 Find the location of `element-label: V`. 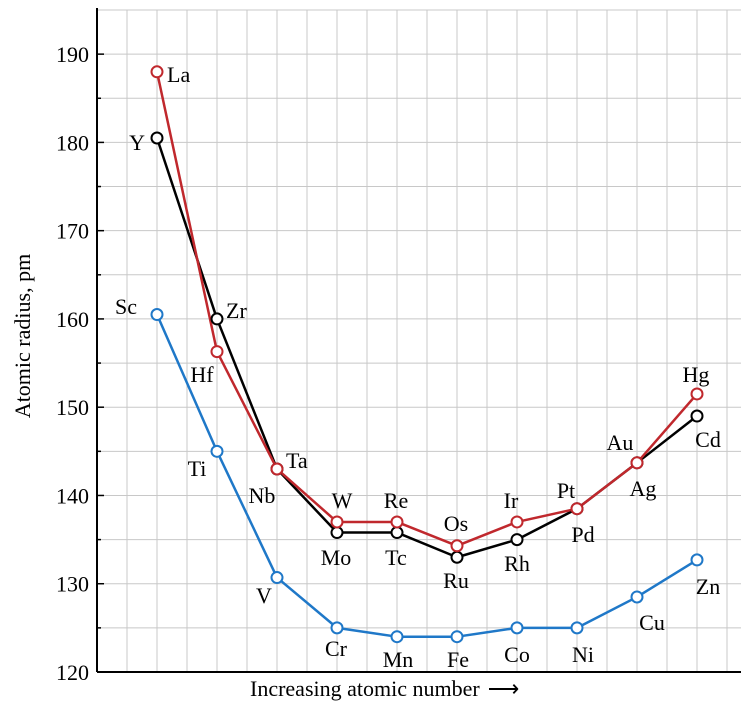

element-label: V is located at coordinates (264, 595).